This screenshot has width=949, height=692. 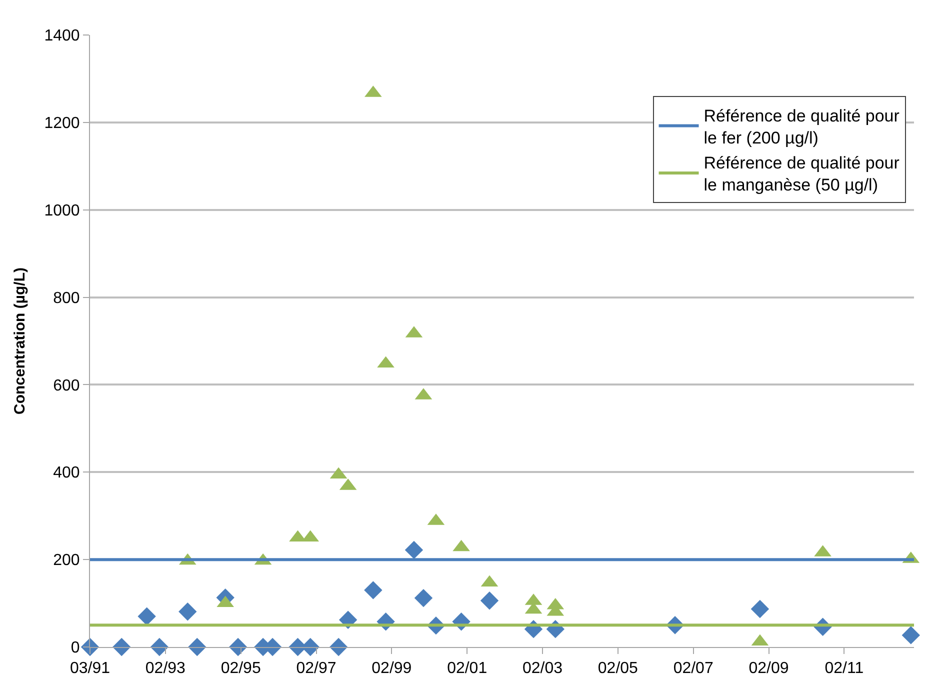 I want to click on x-tick-label: 02/05, so click(x=618, y=669).